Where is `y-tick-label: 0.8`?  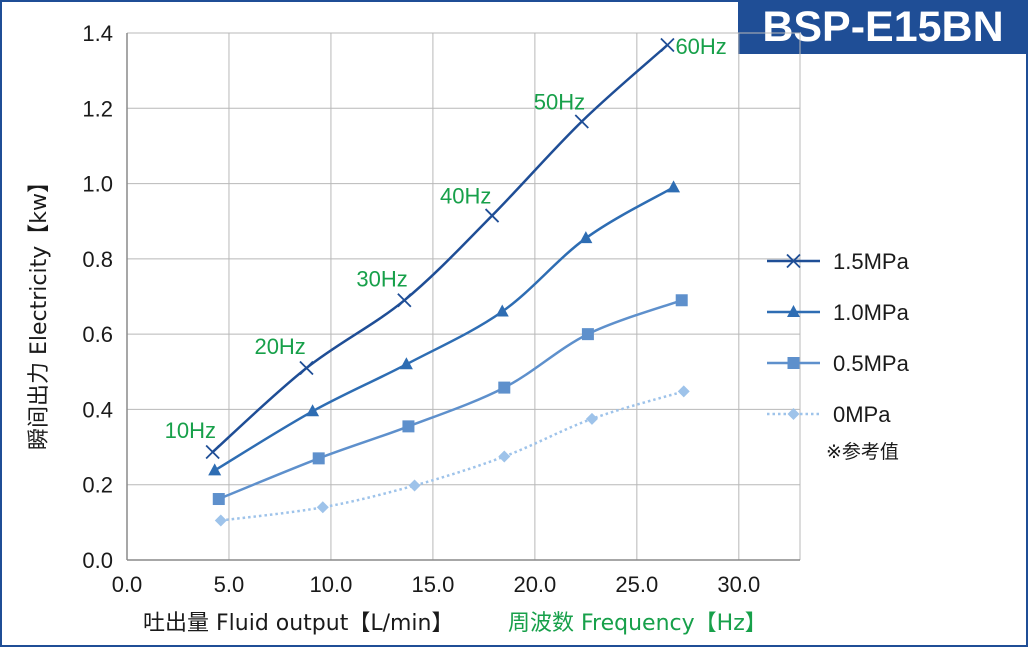
y-tick-label: 0.8 is located at coordinates (97, 259).